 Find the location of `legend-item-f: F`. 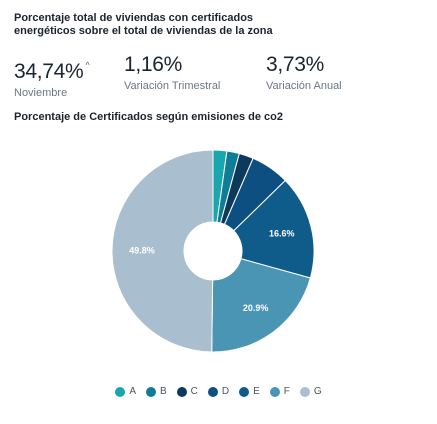

legend-item-f: F is located at coordinates (279, 391).